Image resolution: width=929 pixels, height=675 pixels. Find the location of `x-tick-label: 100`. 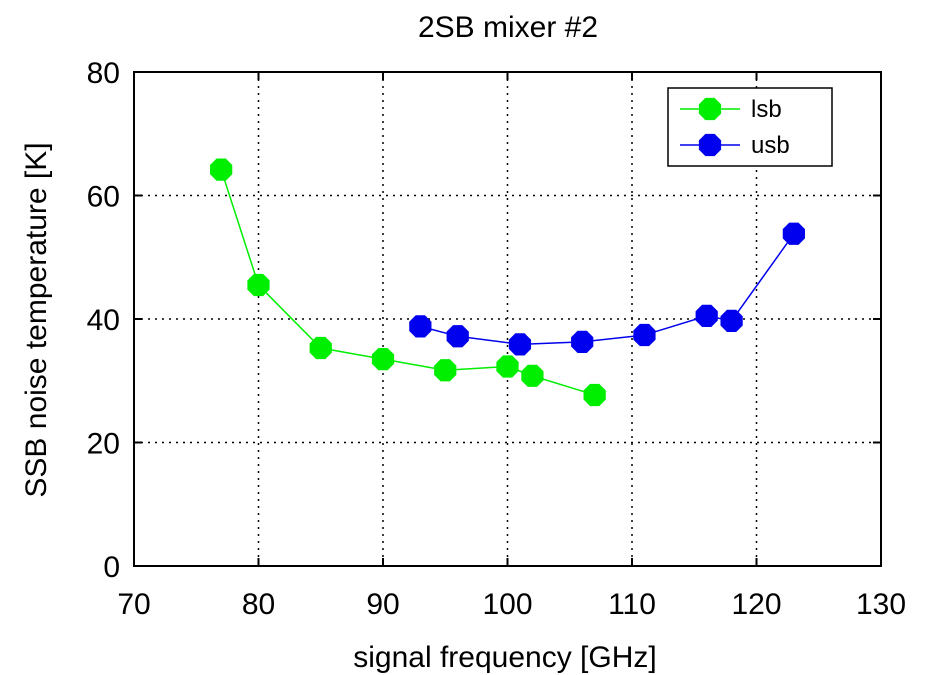

x-tick-label: 100 is located at coordinates (507, 604).